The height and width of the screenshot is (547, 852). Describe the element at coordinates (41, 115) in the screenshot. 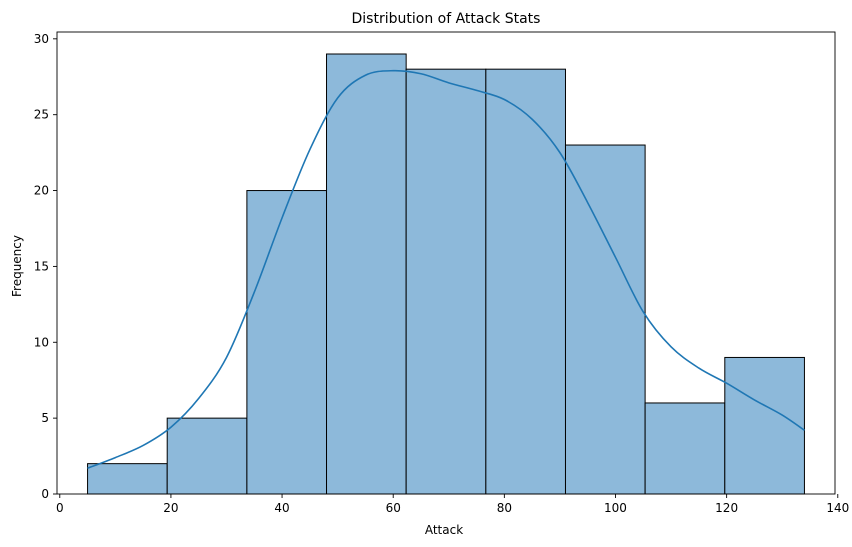

I see `y-tick-label: 25` at that location.